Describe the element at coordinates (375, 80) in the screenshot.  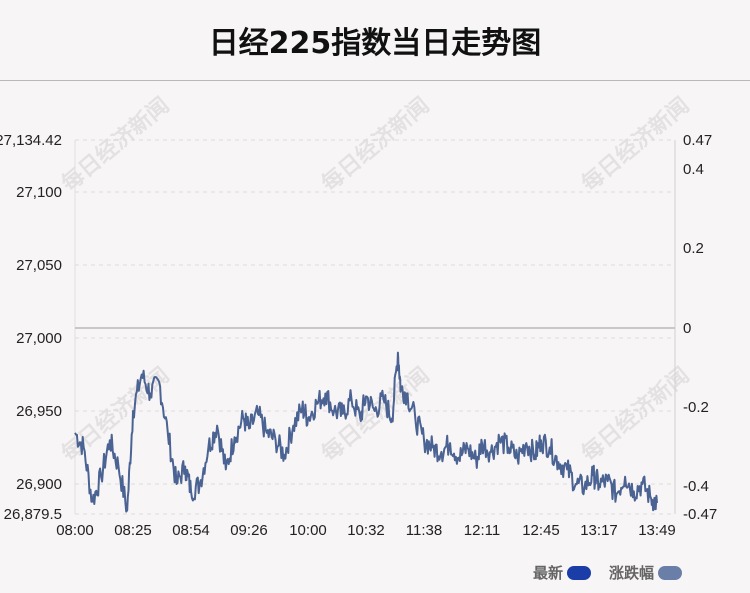
I see `title-divider` at that location.